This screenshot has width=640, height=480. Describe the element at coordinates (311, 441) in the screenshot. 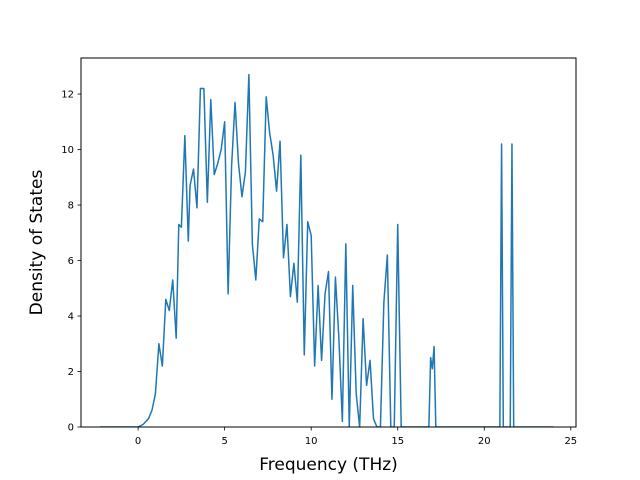

I see `x-tick-label: 10` at that location.